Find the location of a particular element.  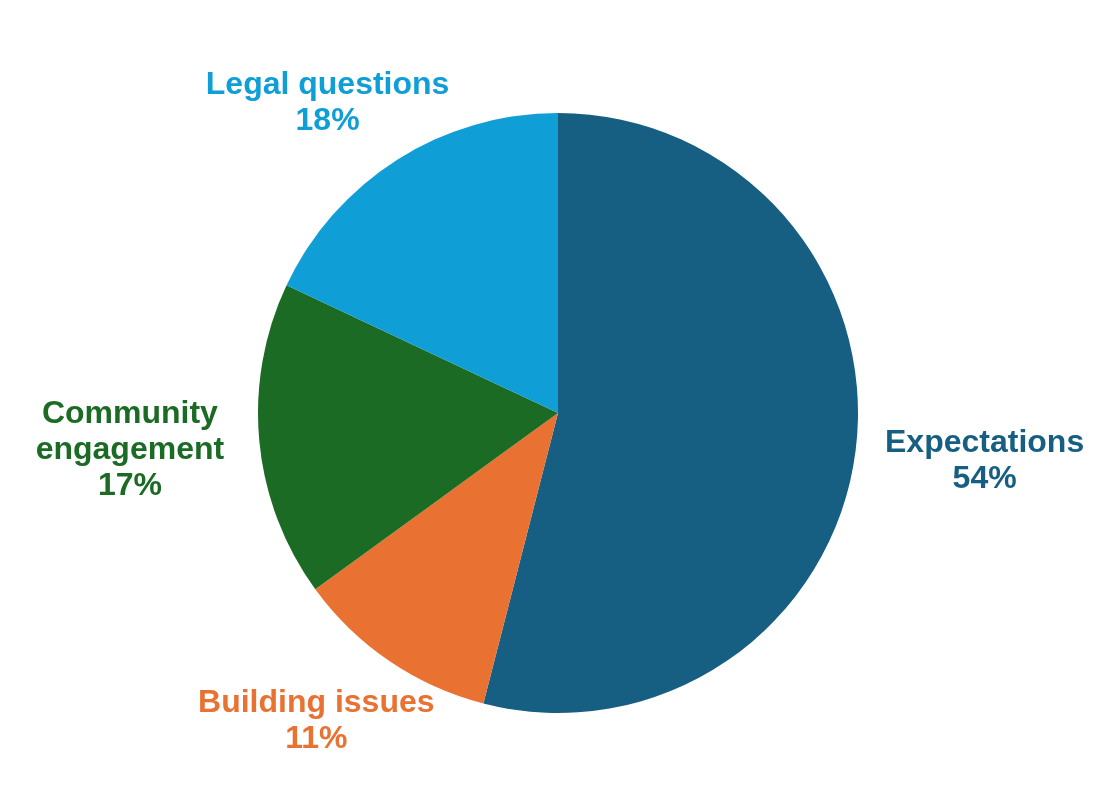

slice-label: Expectations is located at coordinates (985, 441).